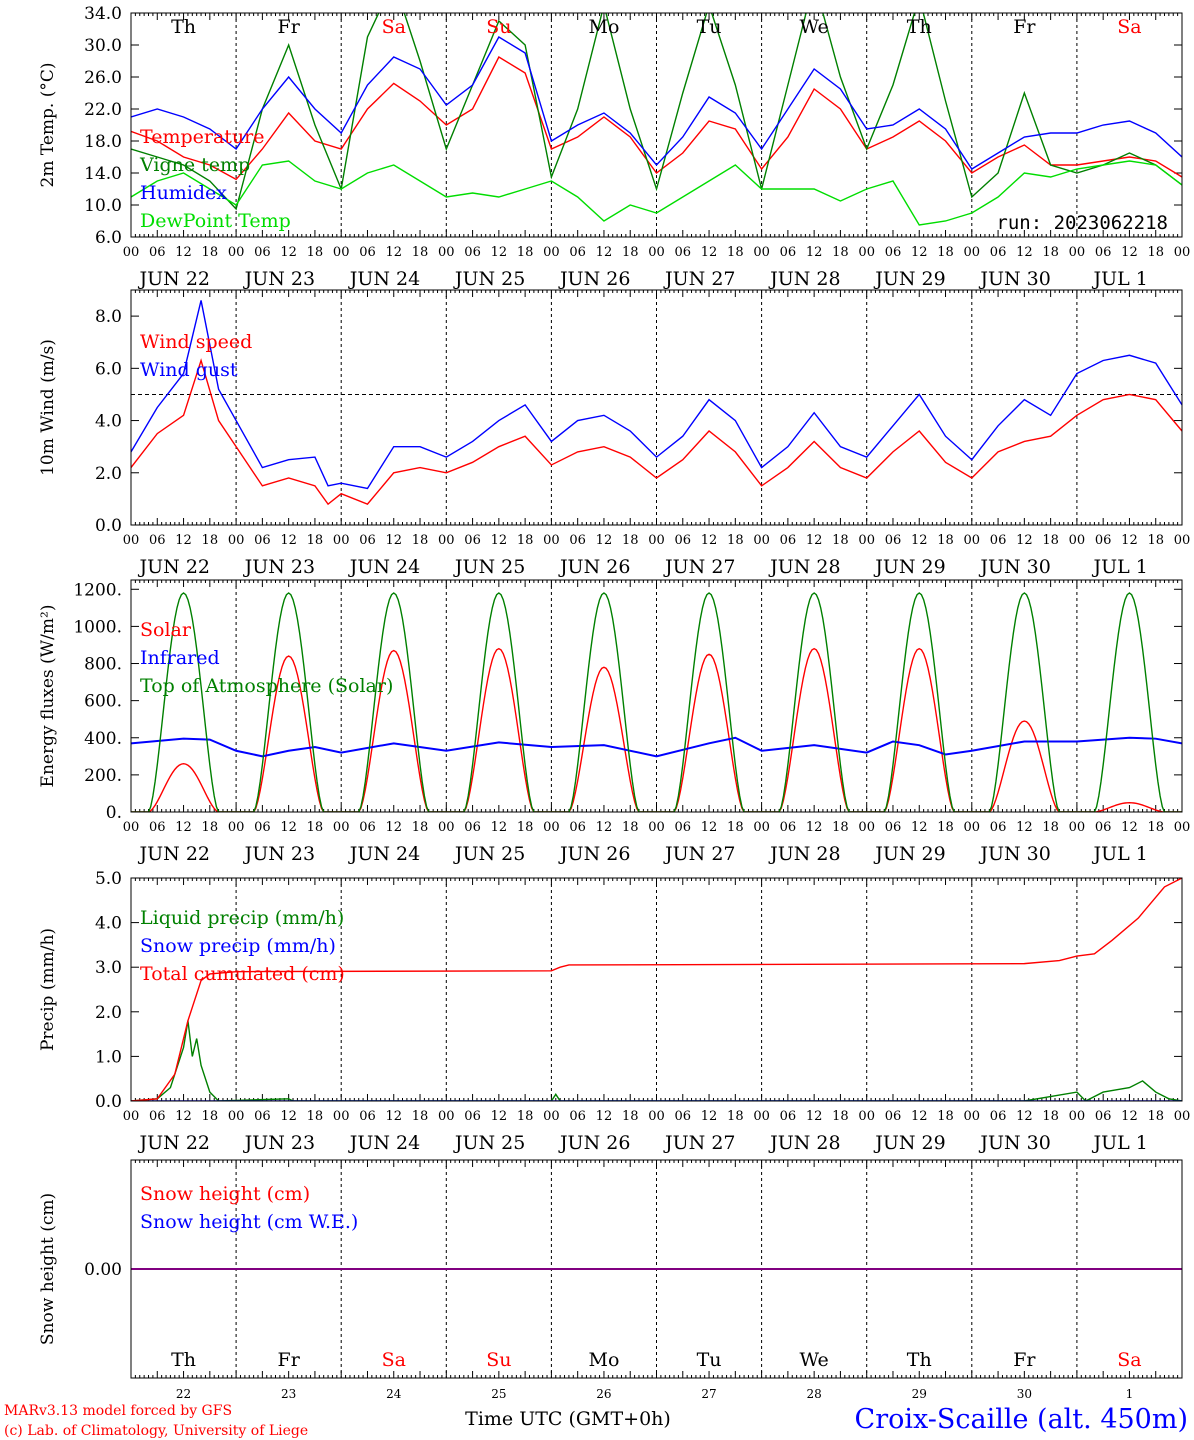 The width and height of the screenshot is (1194, 1440). Describe the element at coordinates (814, 1360) in the screenshot. I see `weekday-label: We` at that location.